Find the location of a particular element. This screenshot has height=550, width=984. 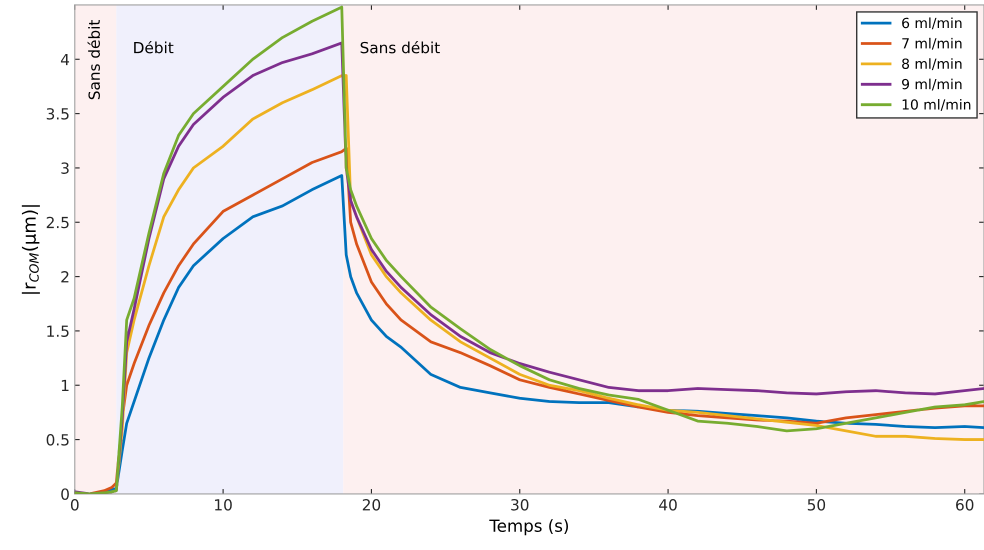

y-tick-label: 0.5 is located at coordinates (57, 440).